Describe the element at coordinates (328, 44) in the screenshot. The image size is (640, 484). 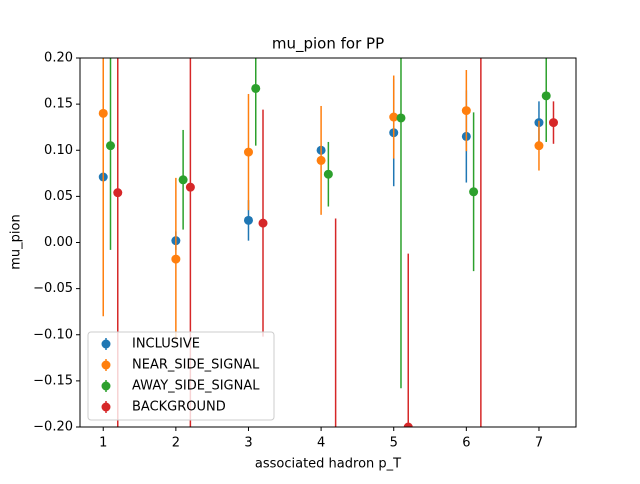
I see `chart-title: mu_pion for PP` at that location.